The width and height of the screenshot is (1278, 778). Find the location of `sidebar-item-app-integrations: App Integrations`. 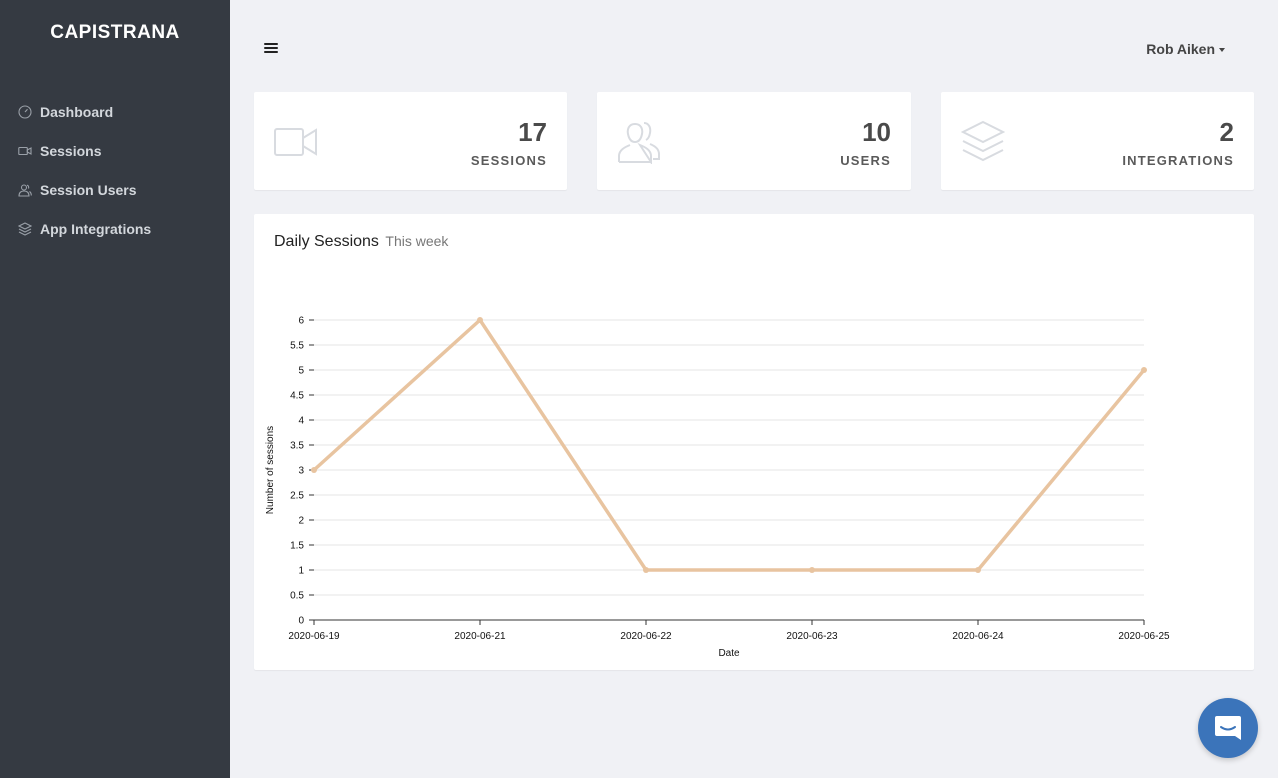

sidebar-item-app-integrations: App Integrations is located at coordinates (115, 228).